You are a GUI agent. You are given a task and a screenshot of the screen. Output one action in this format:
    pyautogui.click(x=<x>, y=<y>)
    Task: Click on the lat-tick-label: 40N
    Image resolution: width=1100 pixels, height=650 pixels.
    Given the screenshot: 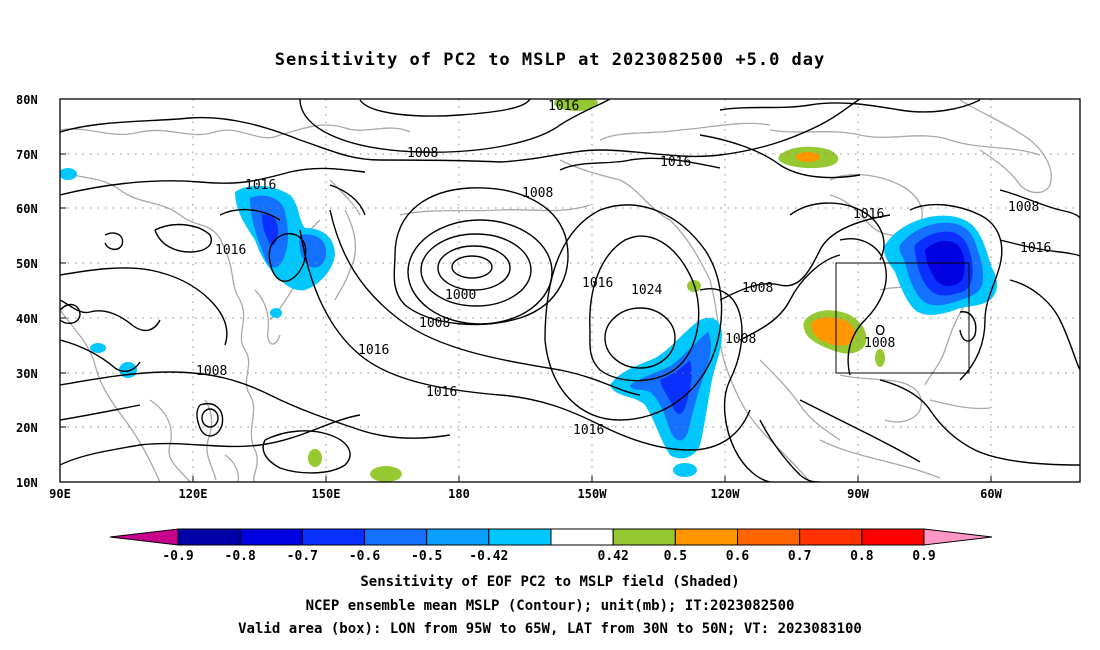 What is the action you would take?
    pyautogui.click(x=27, y=319)
    